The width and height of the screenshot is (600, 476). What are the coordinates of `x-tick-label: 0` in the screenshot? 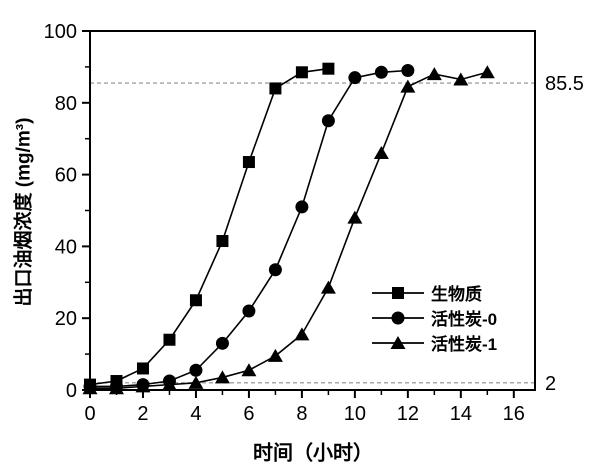 It's located at (89, 414).